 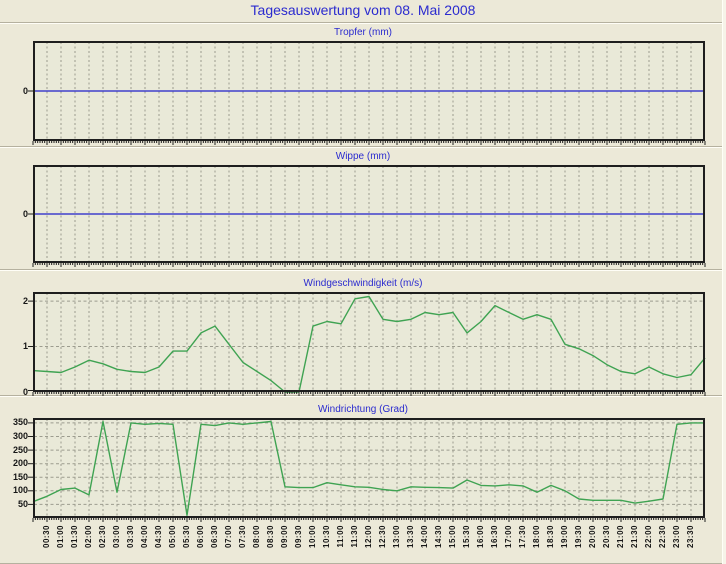 What do you see at coordinates (20, 490) in the screenshot?
I see `y-axis-label: 100` at bounding box center [20, 490].